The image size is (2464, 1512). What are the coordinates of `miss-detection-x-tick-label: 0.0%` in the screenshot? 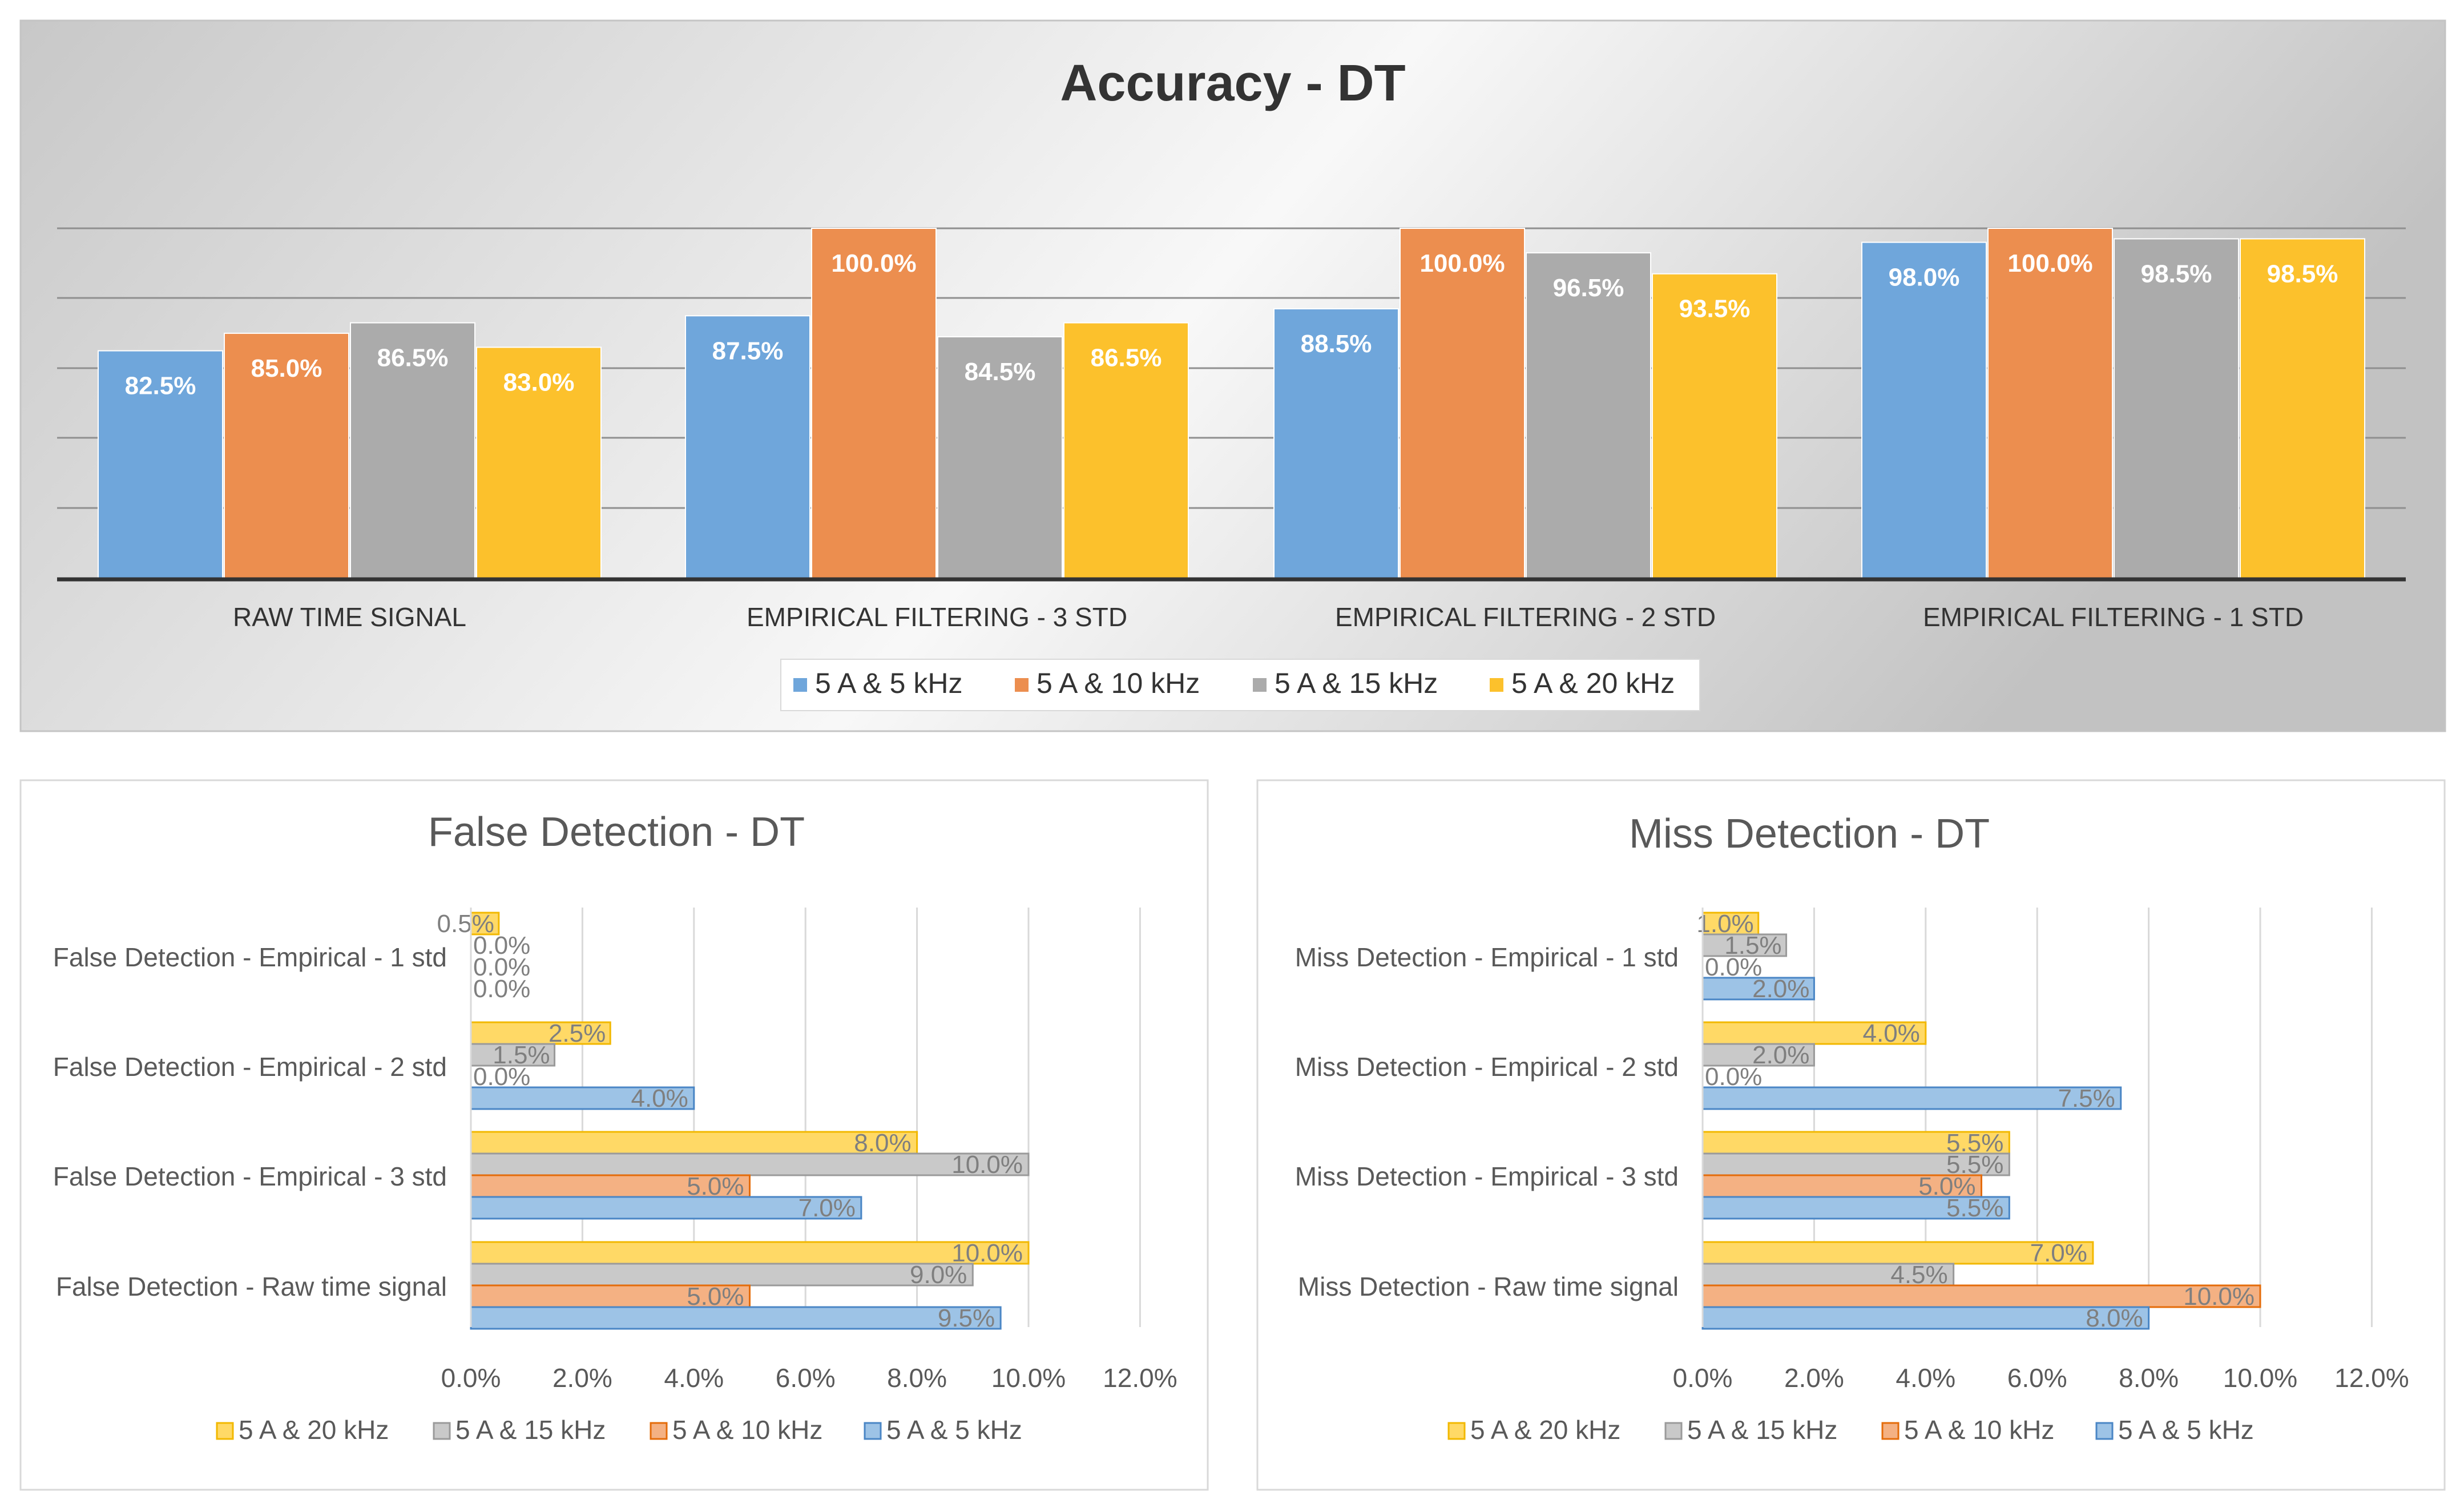 It's located at (1703, 1378).